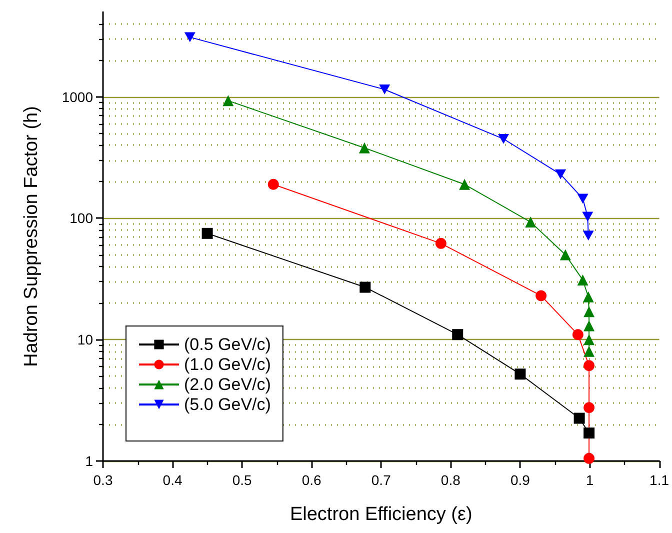 Image resolution: width=672 pixels, height=533 pixels. I want to click on y-tick-label: 10, so click(85, 340).